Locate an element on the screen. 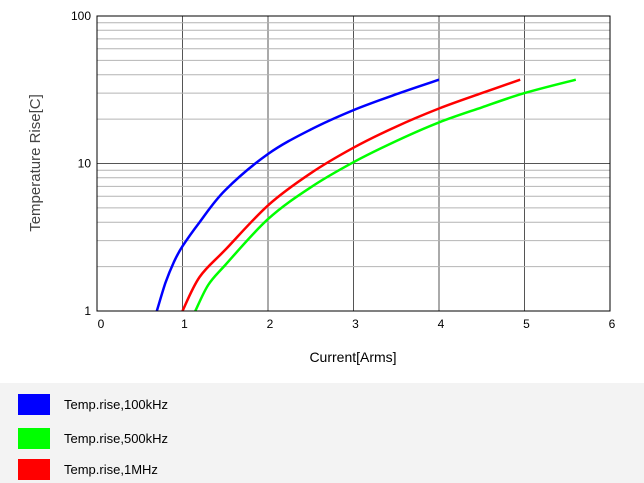 This screenshot has height=483, width=644. x-tick-label: 1 is located at coordinates (184, 324).